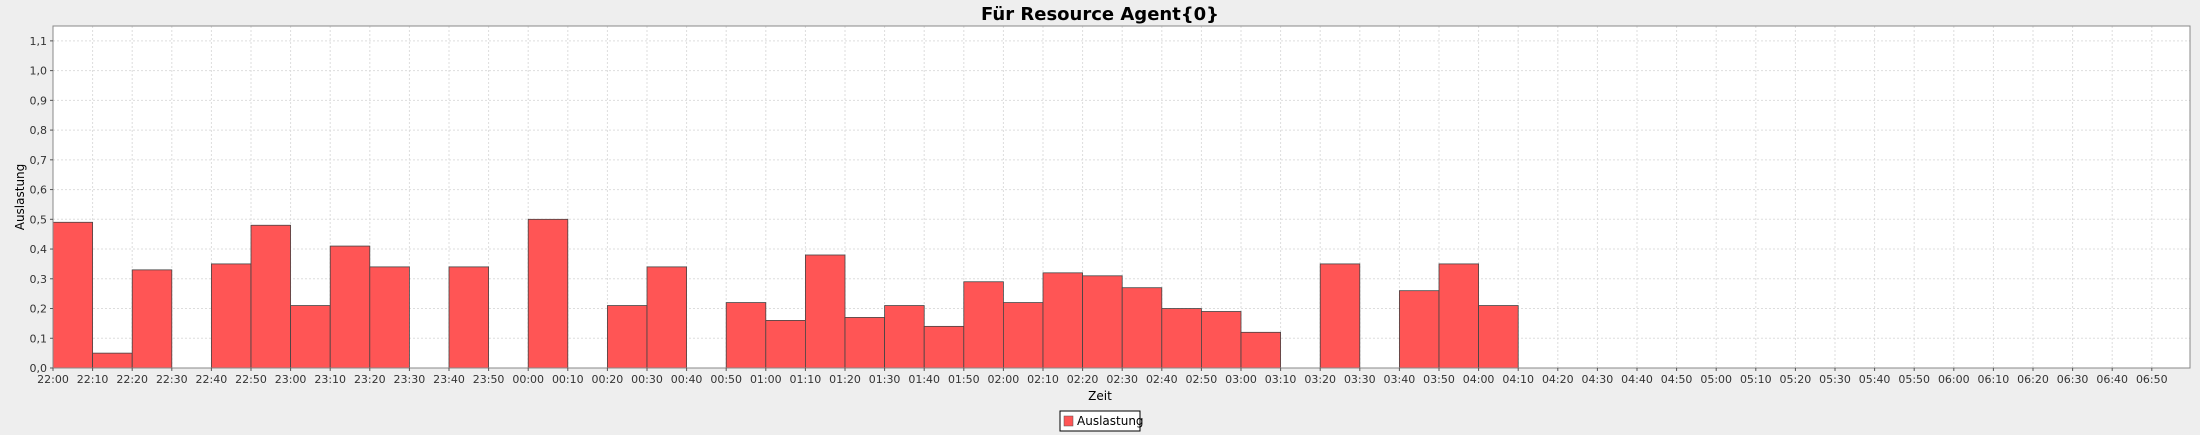 This screenshot has width=2200, height=435. Describe the element at coordinates (1202, 379) in the screenshot. I see `x-tick-label: 02:50` at that location.